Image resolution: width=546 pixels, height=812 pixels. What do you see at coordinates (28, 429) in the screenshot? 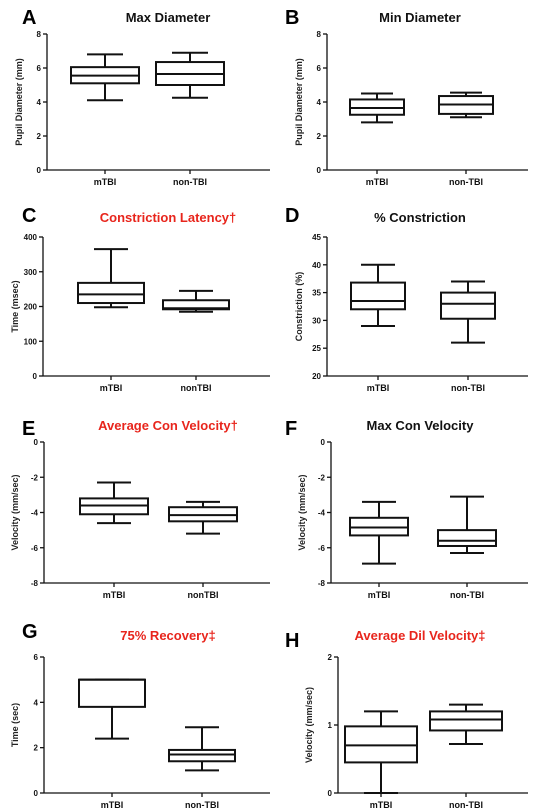
I see `panel-letter: E` at bounding box center [28, 429].